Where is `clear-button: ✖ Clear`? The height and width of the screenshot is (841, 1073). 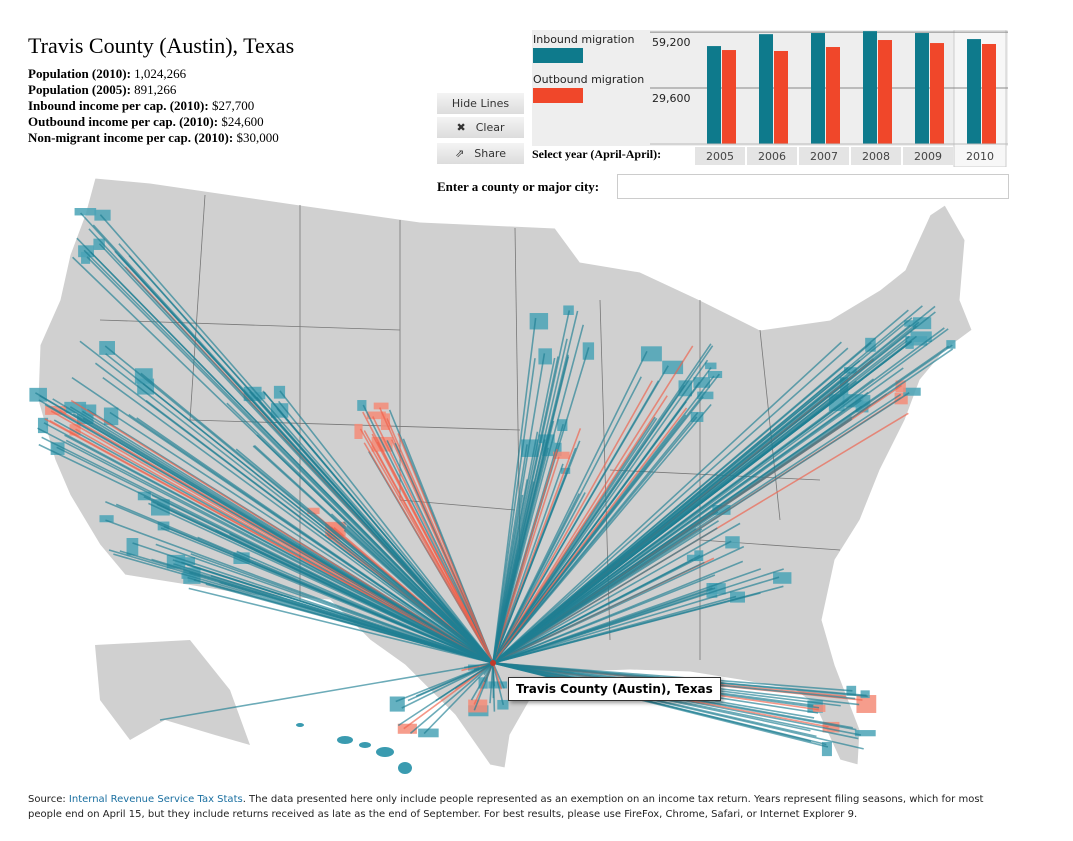
clear-button: ✖ Clear is located at coordinates (480, 127).